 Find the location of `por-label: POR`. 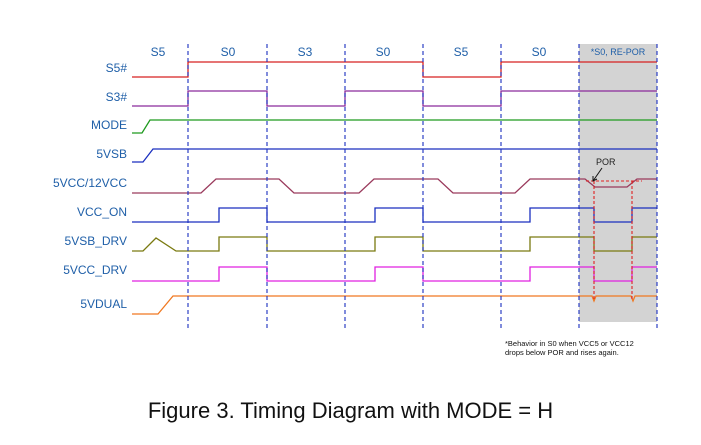

por-label: POR is located at coordinates (606, 162).